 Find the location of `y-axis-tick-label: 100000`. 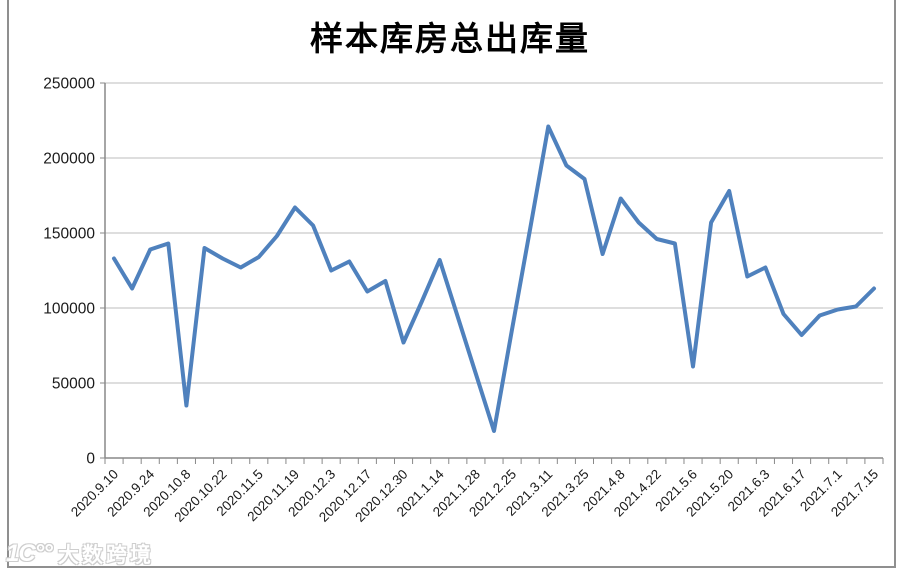

y-axis-tick-label: 100000 is located at coordinates (69, 309).